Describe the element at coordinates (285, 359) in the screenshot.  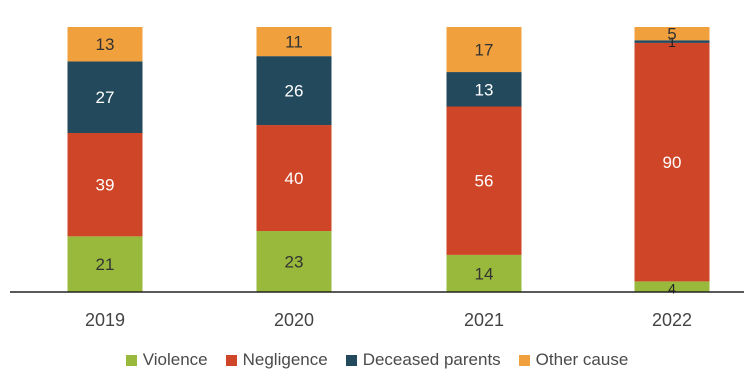
I see `legend-label-negligence: Negligence` at that location.